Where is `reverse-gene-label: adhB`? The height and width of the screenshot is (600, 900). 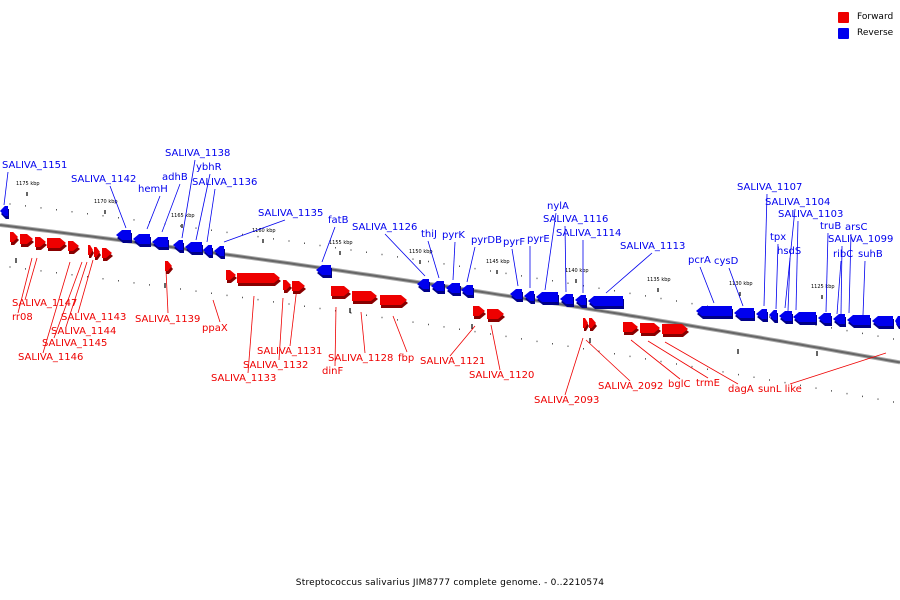
reverse-gene-label: adhB is located at coordinates (175, 177).